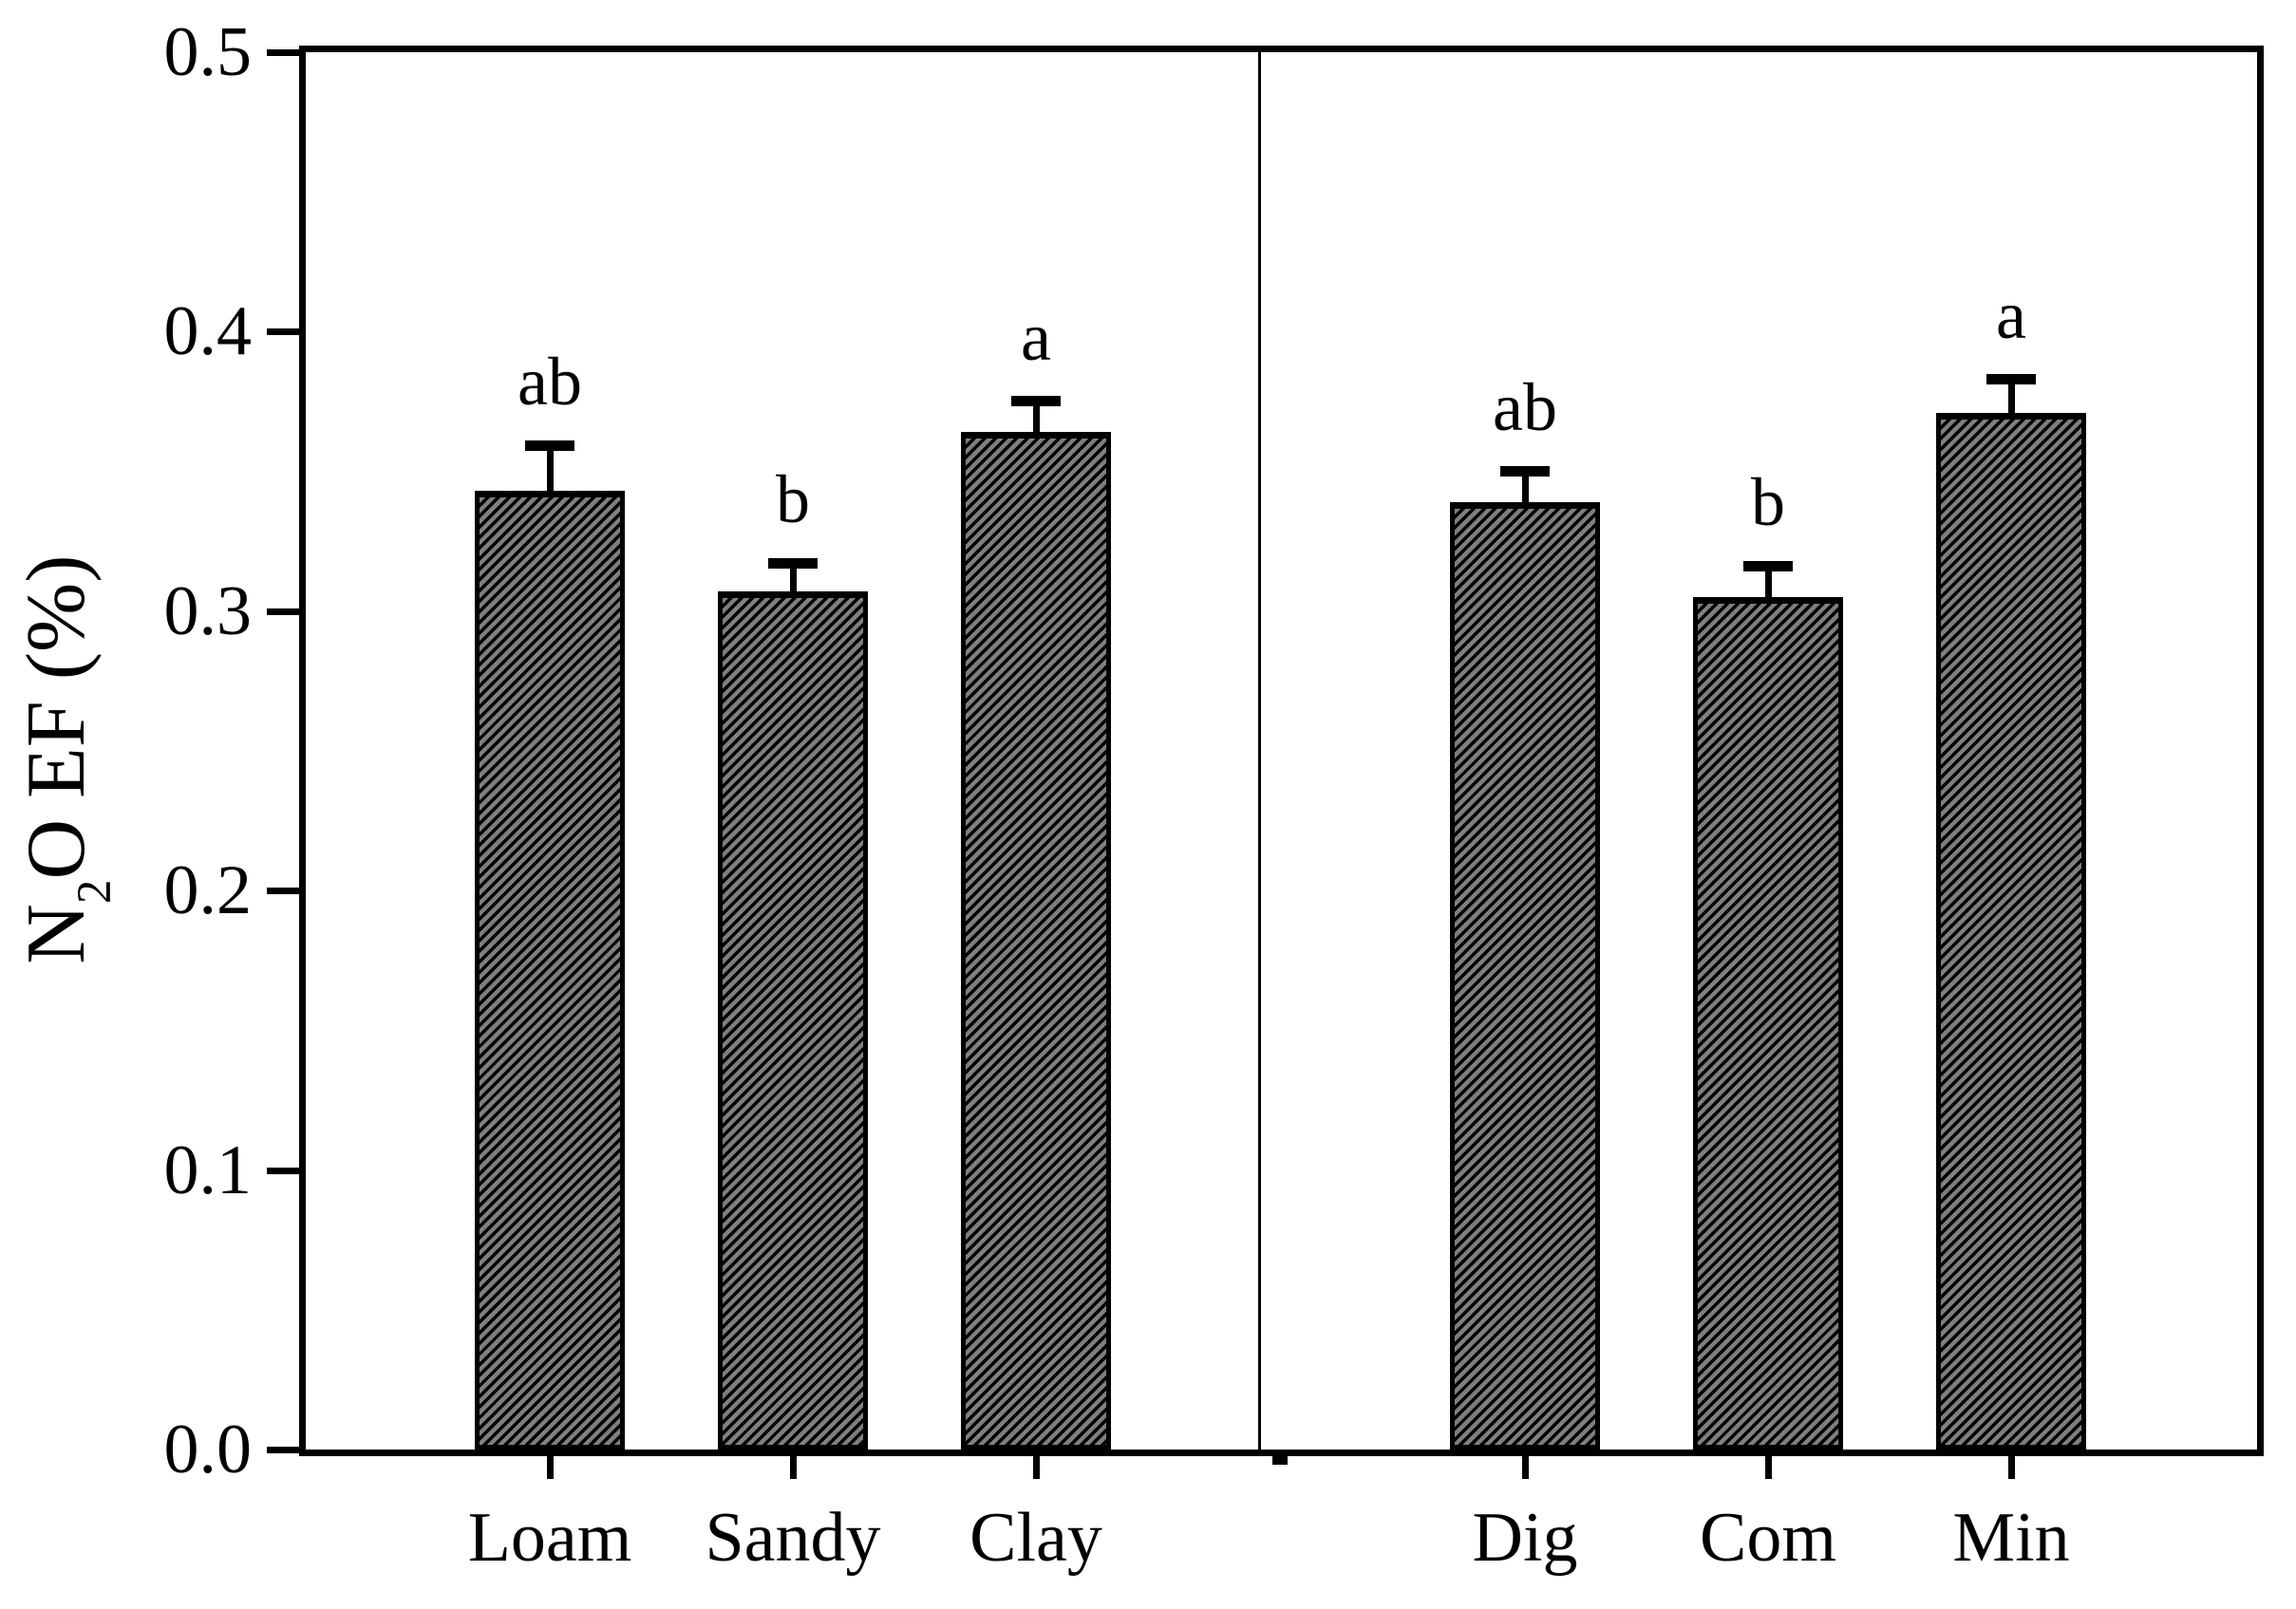 This screenshot has height=1609, width=2296. Describe the element at coordinates (2011, 1538) in the screenshot. I see `x-label-min: Min` at that location.